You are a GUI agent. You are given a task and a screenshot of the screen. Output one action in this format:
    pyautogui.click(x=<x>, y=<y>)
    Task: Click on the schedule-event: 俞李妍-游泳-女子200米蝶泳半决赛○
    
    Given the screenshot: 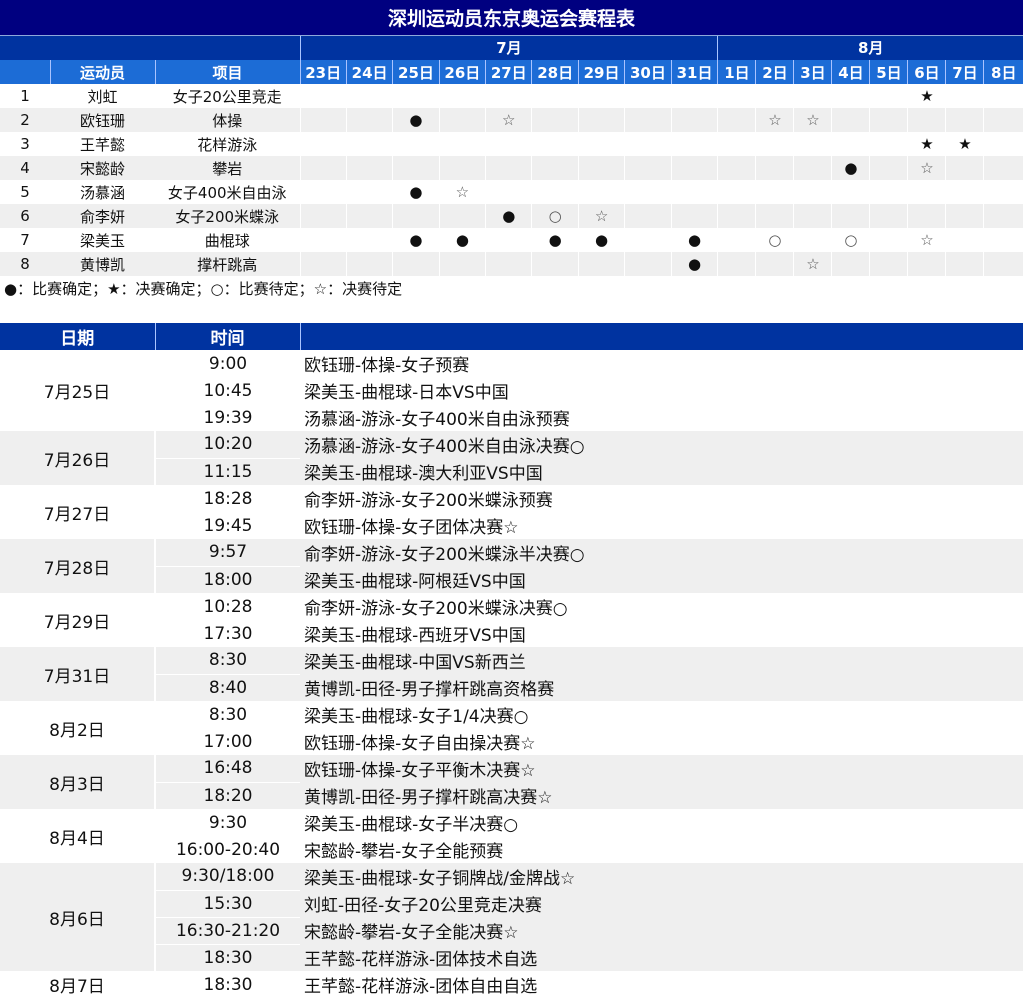 What is the action you would take?
    pyautogui.click(x=661, y=552)
    